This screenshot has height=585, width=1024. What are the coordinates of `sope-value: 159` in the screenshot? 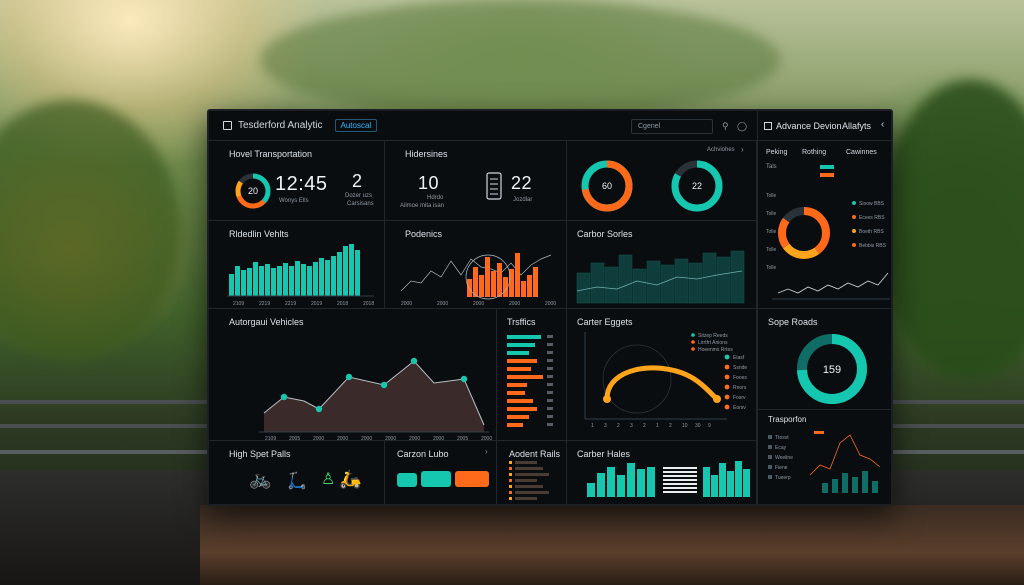 It's located at (832, 370).